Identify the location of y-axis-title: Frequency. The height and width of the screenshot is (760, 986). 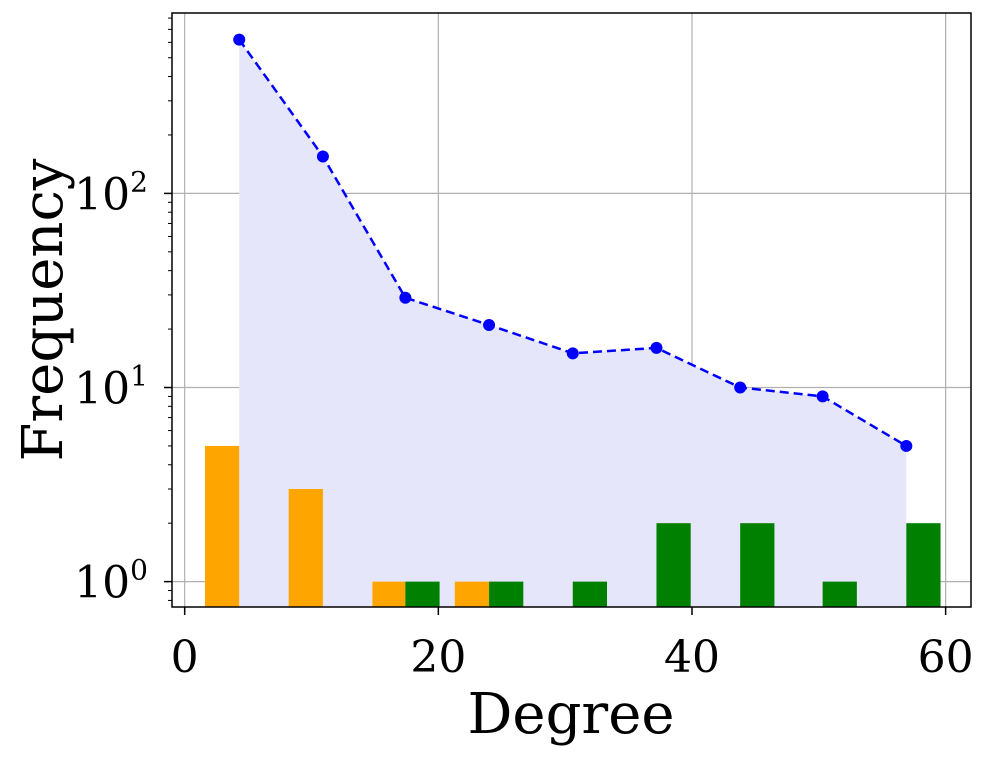
(43, 309).